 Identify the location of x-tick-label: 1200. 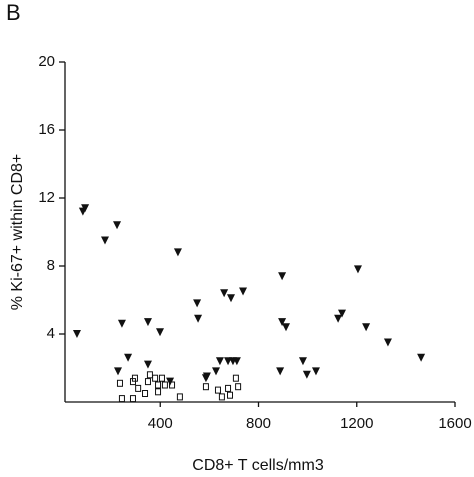
(356, 423).